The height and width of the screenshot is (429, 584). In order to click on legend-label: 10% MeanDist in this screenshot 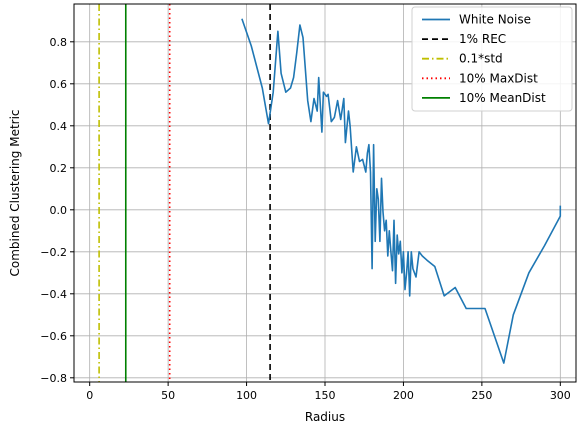, I will do `click(502, 98)`.